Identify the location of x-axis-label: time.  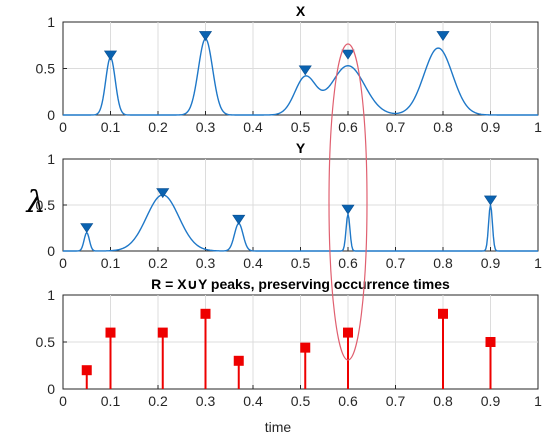
(278, 427).